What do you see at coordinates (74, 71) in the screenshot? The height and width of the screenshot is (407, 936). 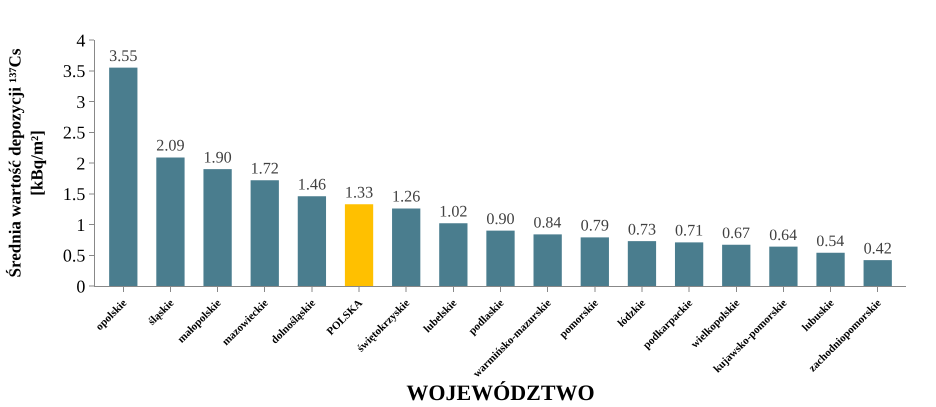 I see `y-tick-label: 3.5` at bounding box center [74, 71].